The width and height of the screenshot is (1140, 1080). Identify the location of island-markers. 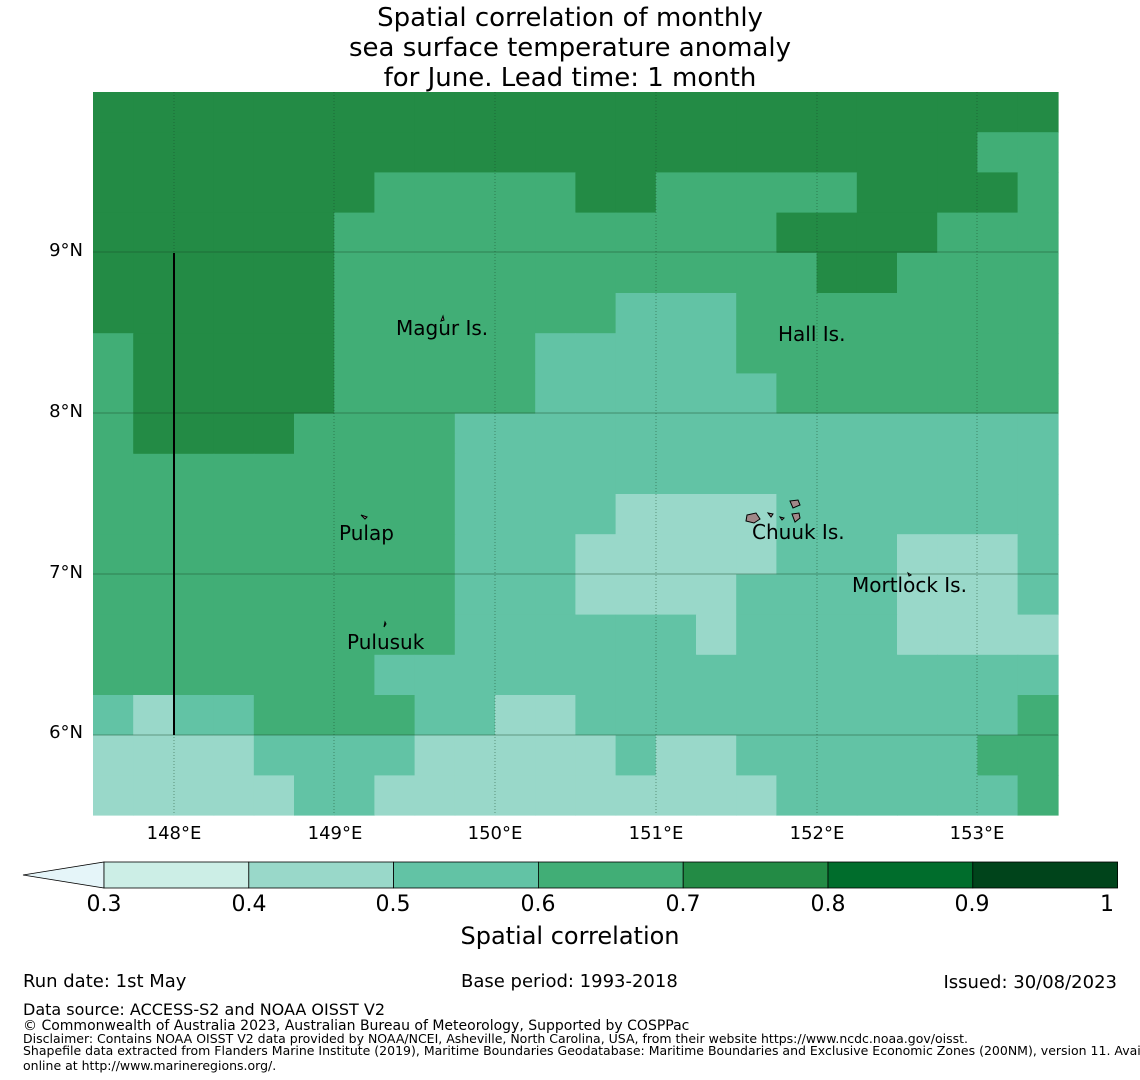
(636, 471).